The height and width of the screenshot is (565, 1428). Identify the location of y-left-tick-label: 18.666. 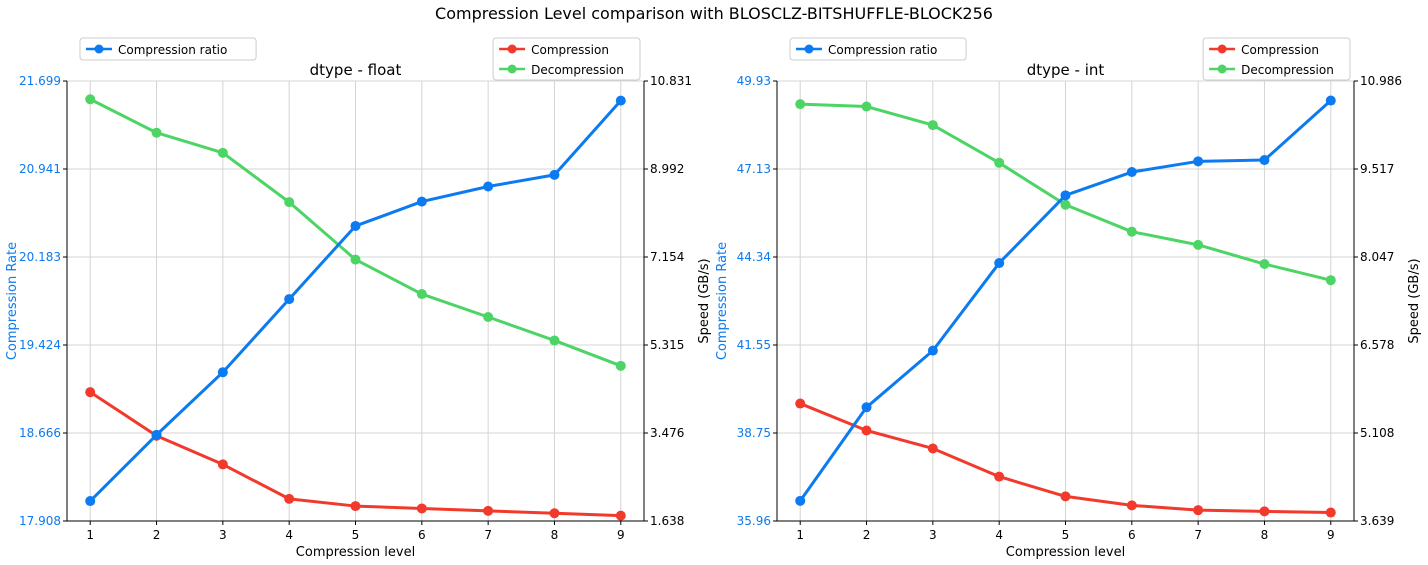
(40, 433).